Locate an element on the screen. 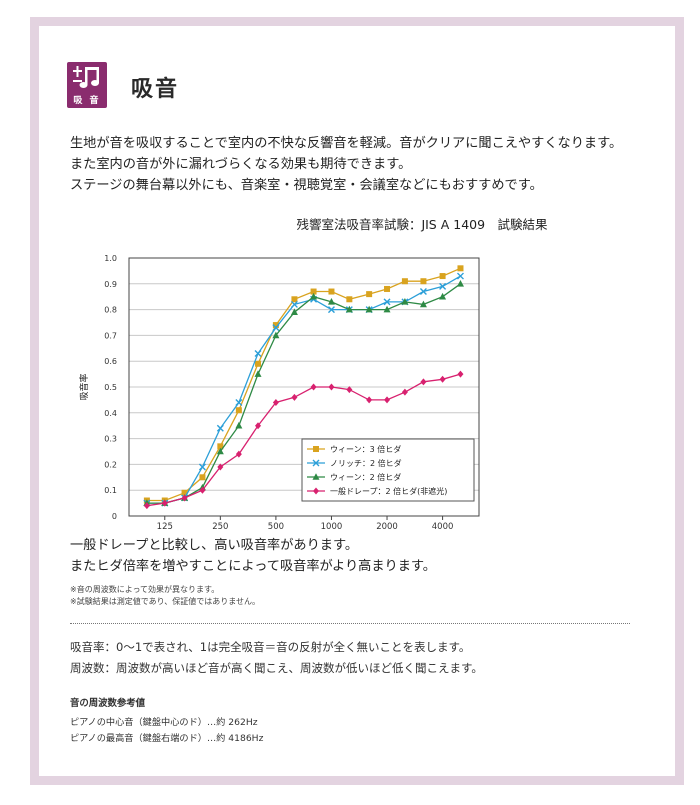  y-tick-label: 0.9 is located at coordinates (110, 284).